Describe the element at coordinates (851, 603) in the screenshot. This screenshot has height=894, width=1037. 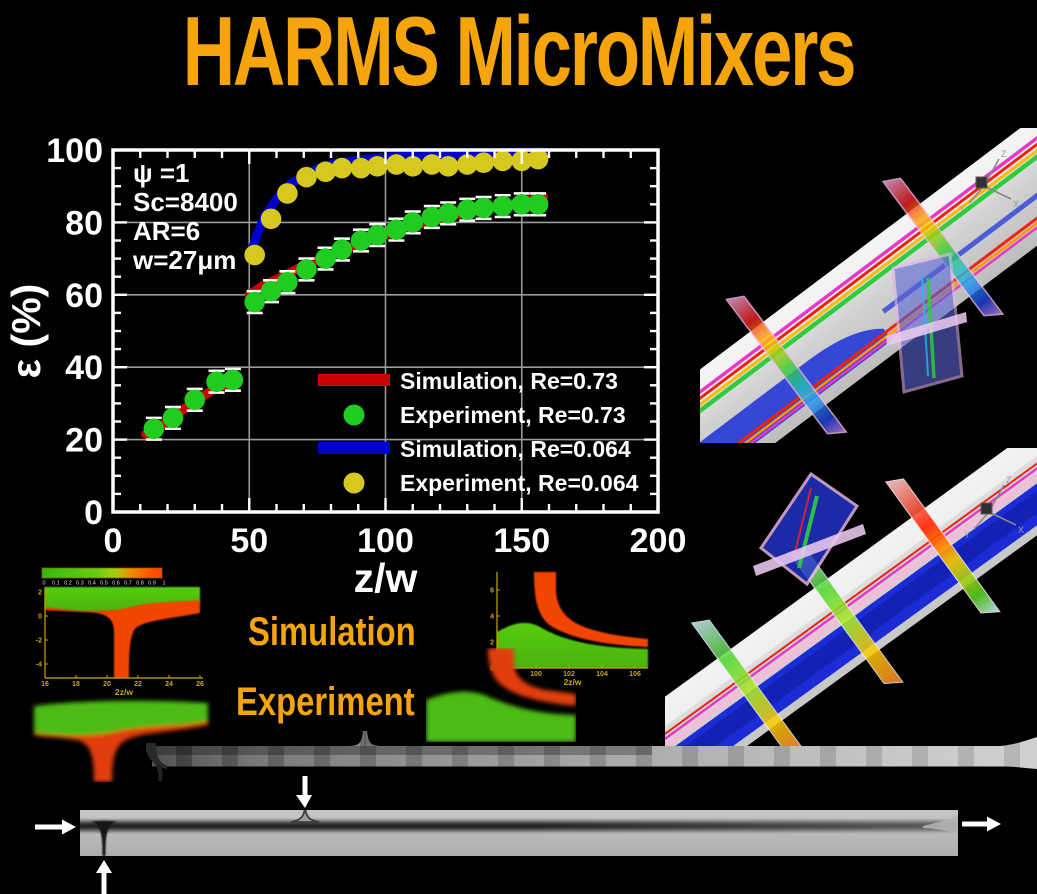
I see `microchannel-3d` at that location.